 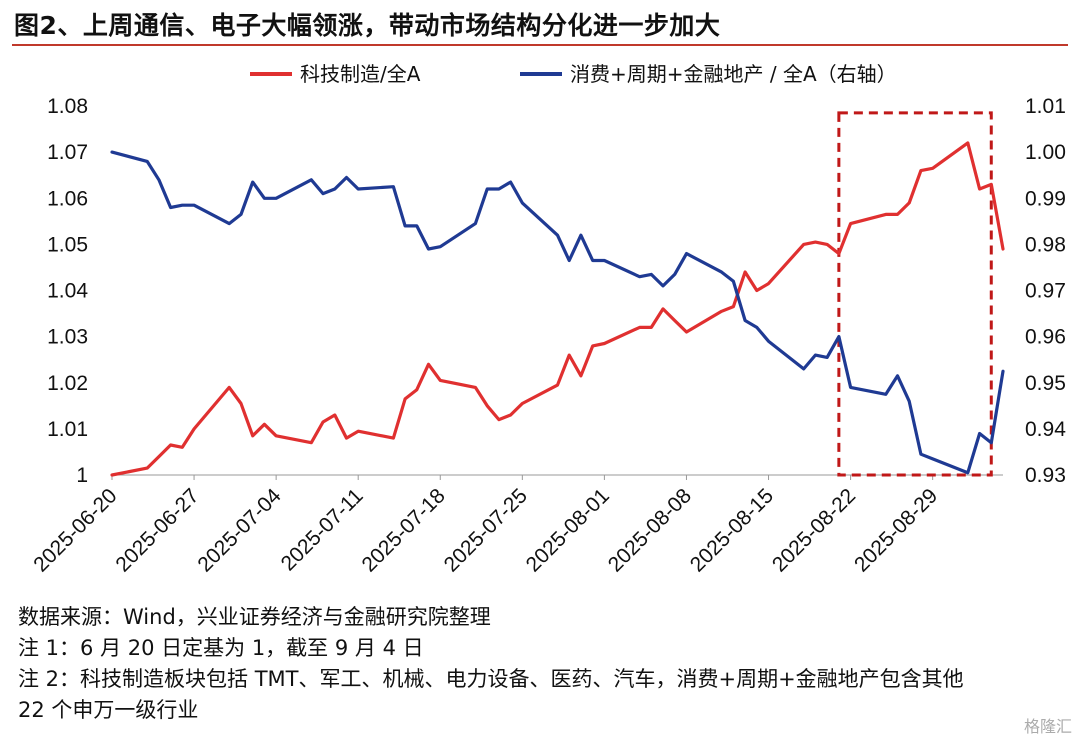 What do you see at coordinates (67, 337) in the screenshot?
I see `y-left-tick-label: 1.03` at bounding box center [67, 337].